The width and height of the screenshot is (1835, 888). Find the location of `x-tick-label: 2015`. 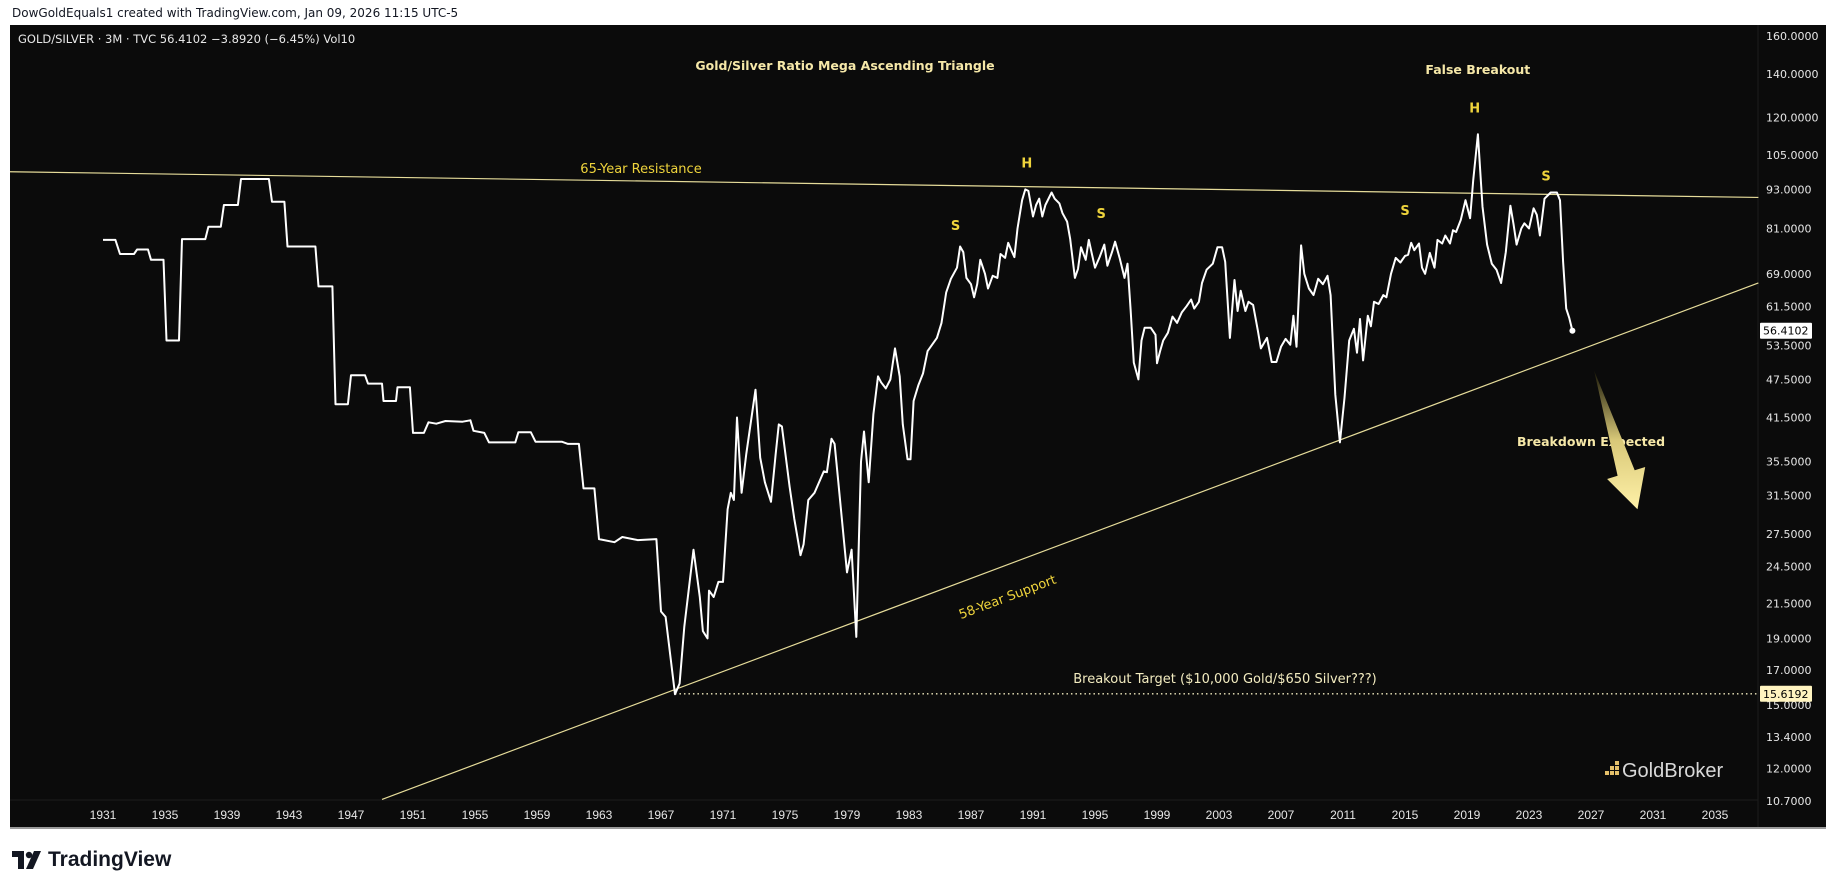

x-tick-label: 2015 is located at coordinates (1405, 815).